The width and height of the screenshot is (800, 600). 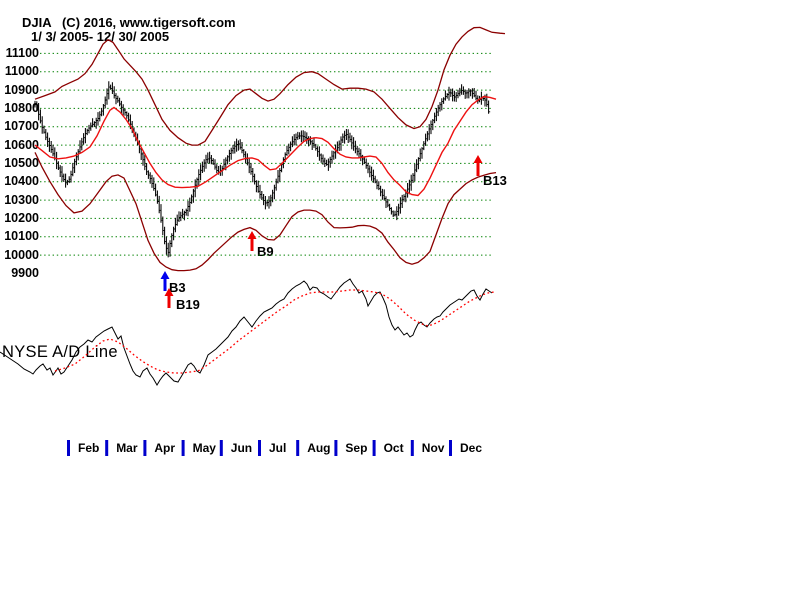 I want to click on month-label-dec: Dec, so click(x=471, y=448).